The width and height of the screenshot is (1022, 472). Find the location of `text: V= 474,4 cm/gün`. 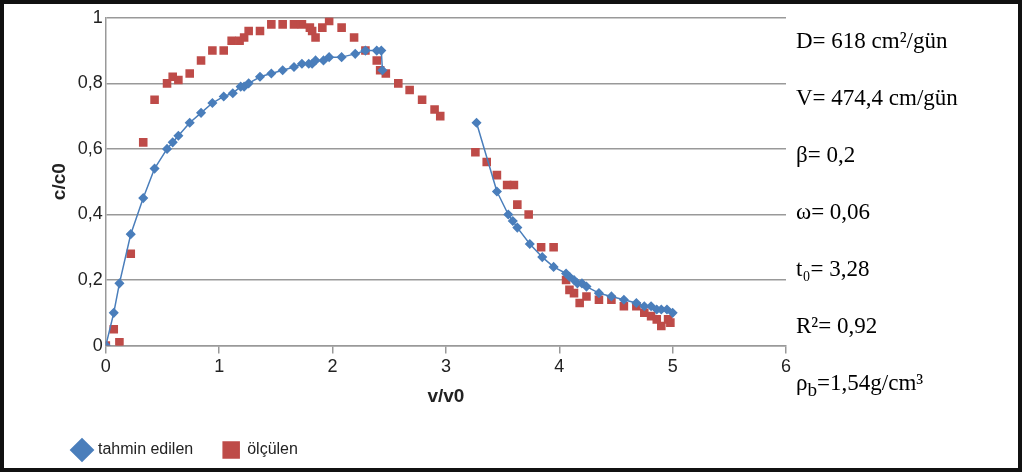

text: V= 474,4 cm/gün is located at coordinates (877, 98).